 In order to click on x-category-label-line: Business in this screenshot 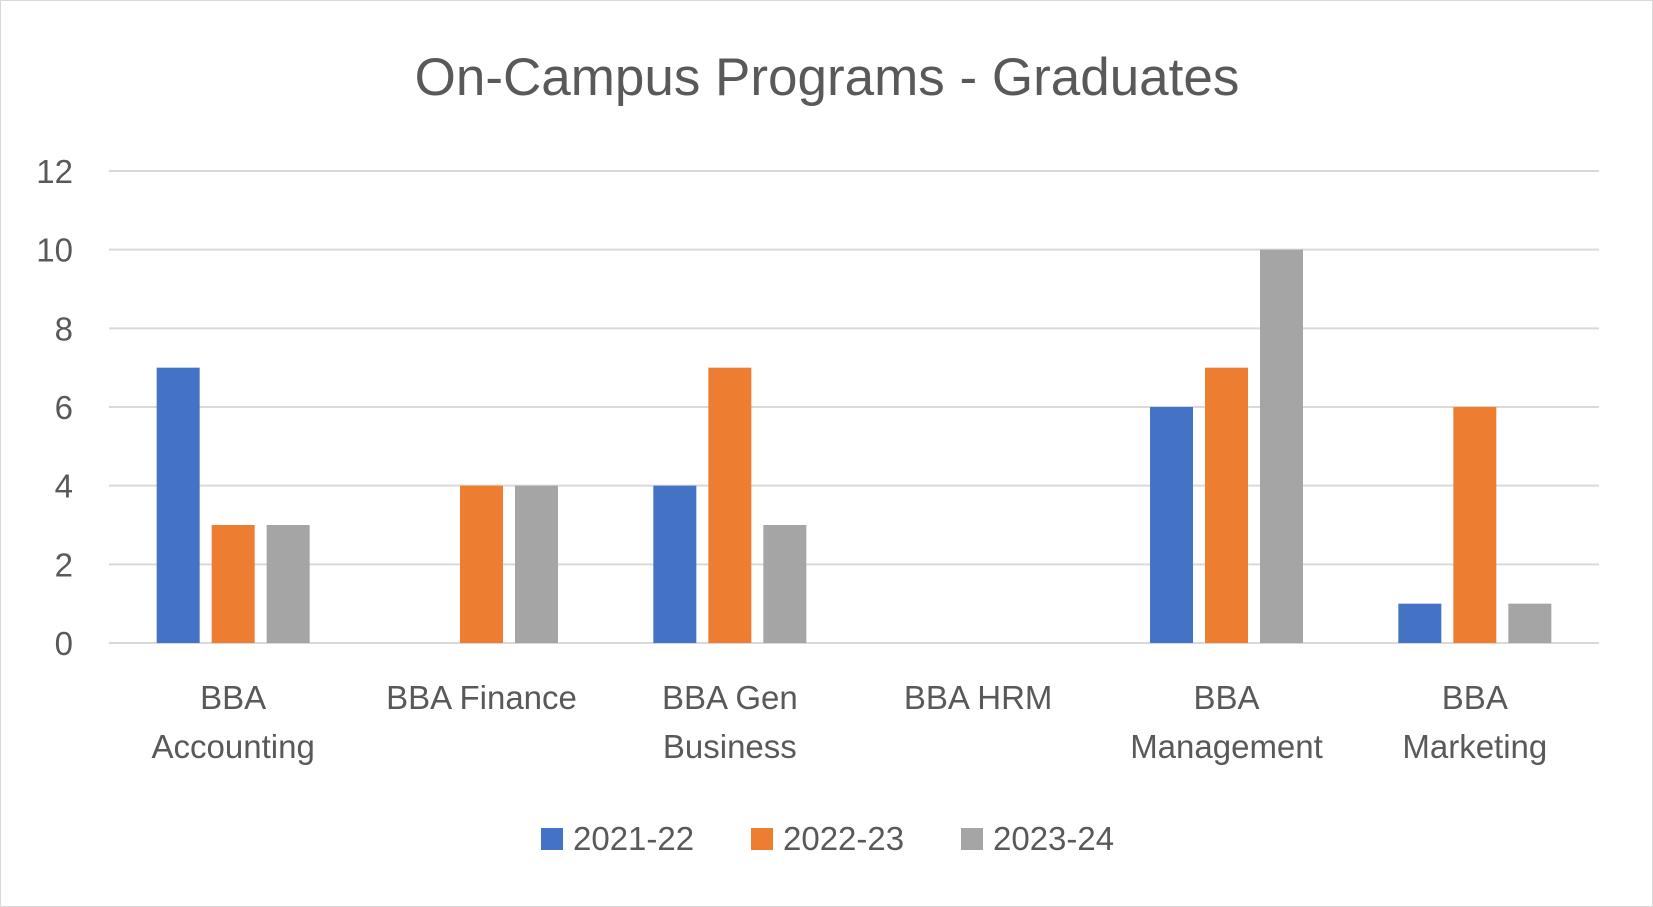, I will do `click(730, 746)`.